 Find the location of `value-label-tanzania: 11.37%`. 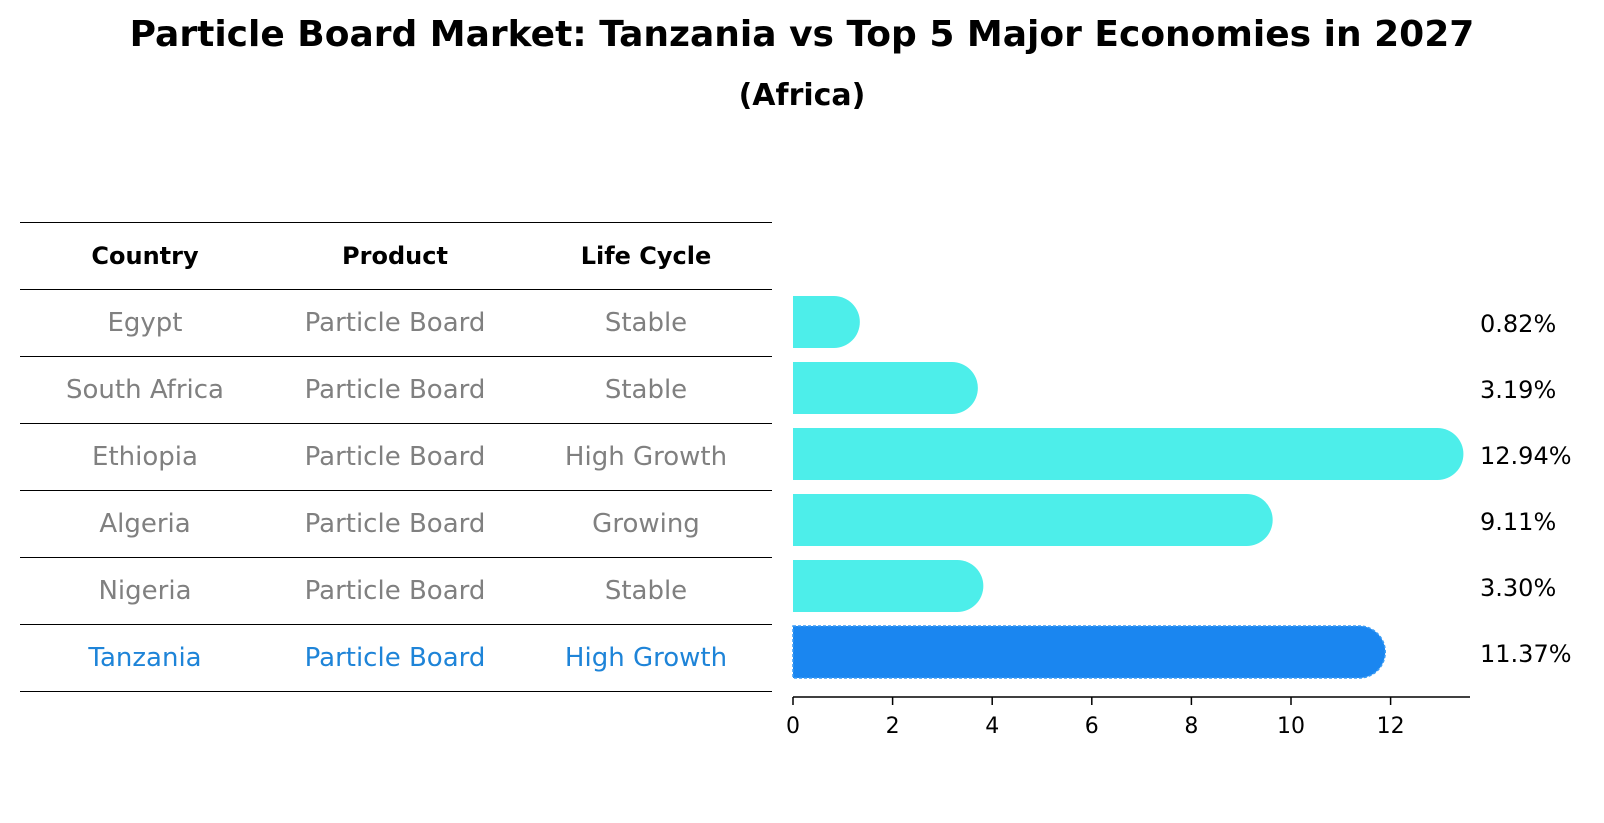

value-label-tanzania: 11.37% is located at coordinates (1526, 654).